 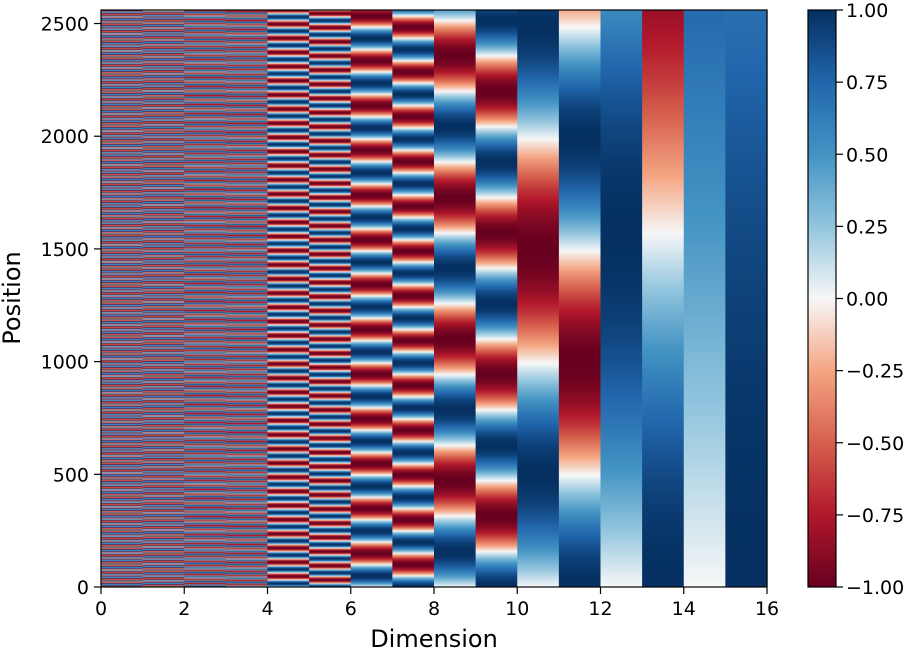 What do you see at coordinates (867, 300) in the screenshot?
I see `colorbar-tick-label: 0.00` at bounding box center [867, 300].